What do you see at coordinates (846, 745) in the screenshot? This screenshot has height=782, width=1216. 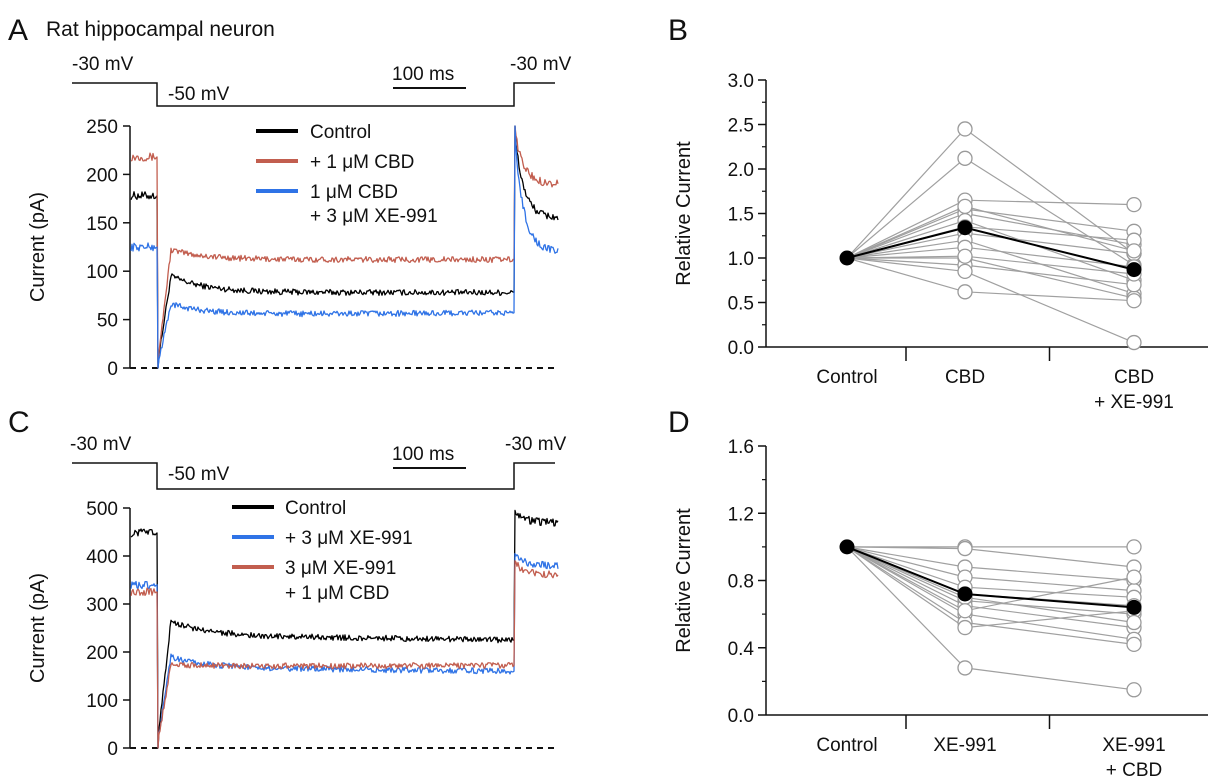 I see `x-tick-label-D: Control` at bounding box center [846, 745].